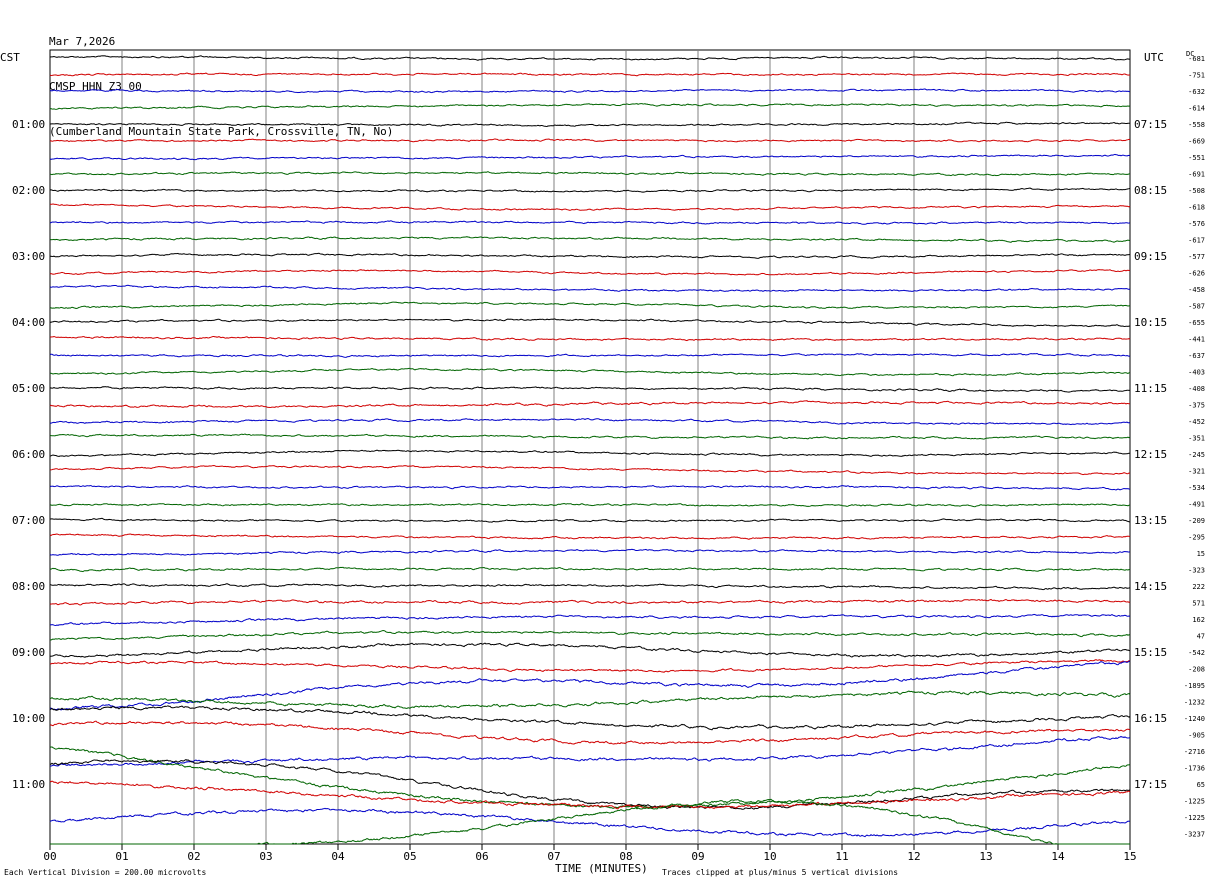 This screenshot has height=886, width=1210. Describe the element at coordinates (28, 784) in the screenshot. I see `left-hour-label: 11:00` at that location.